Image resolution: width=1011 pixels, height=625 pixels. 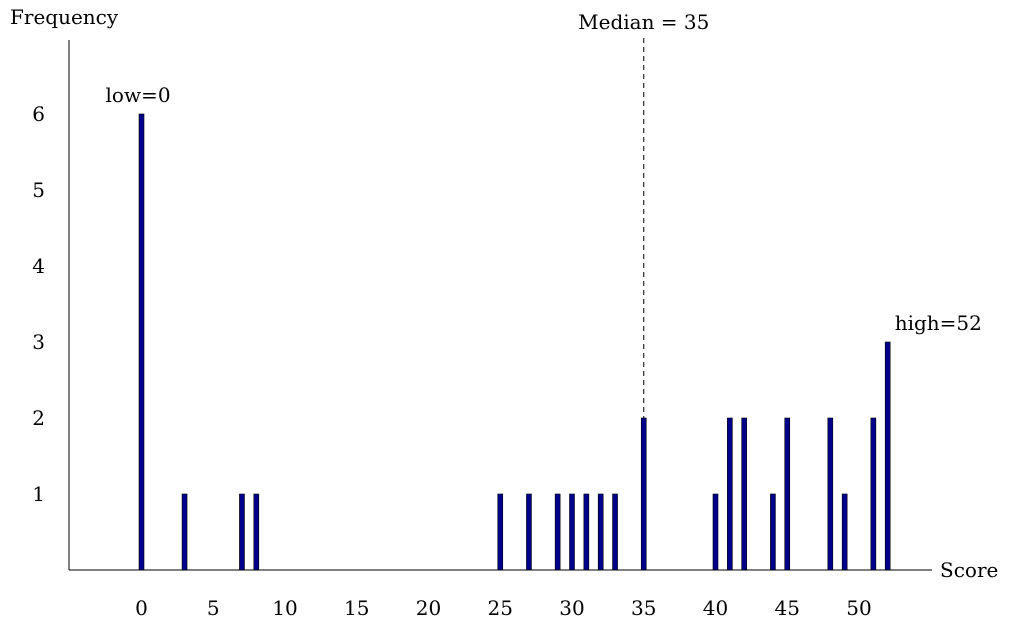 I want to click on y-tick-label-1: 1, so click(x=38, y=494).